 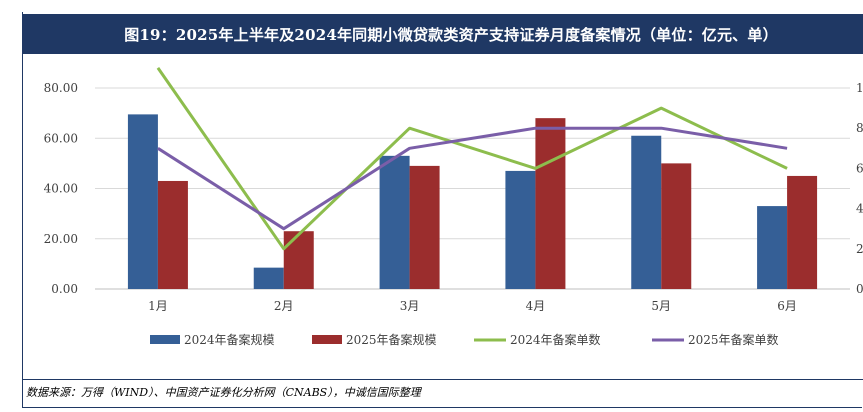 What do you see at coordinates (464, 339) in the screenshot?
I see `legend: 2024年备案规模 2025年备案规模 2024年备案单数 2025年备案单数` at bounding box center [464, 339].